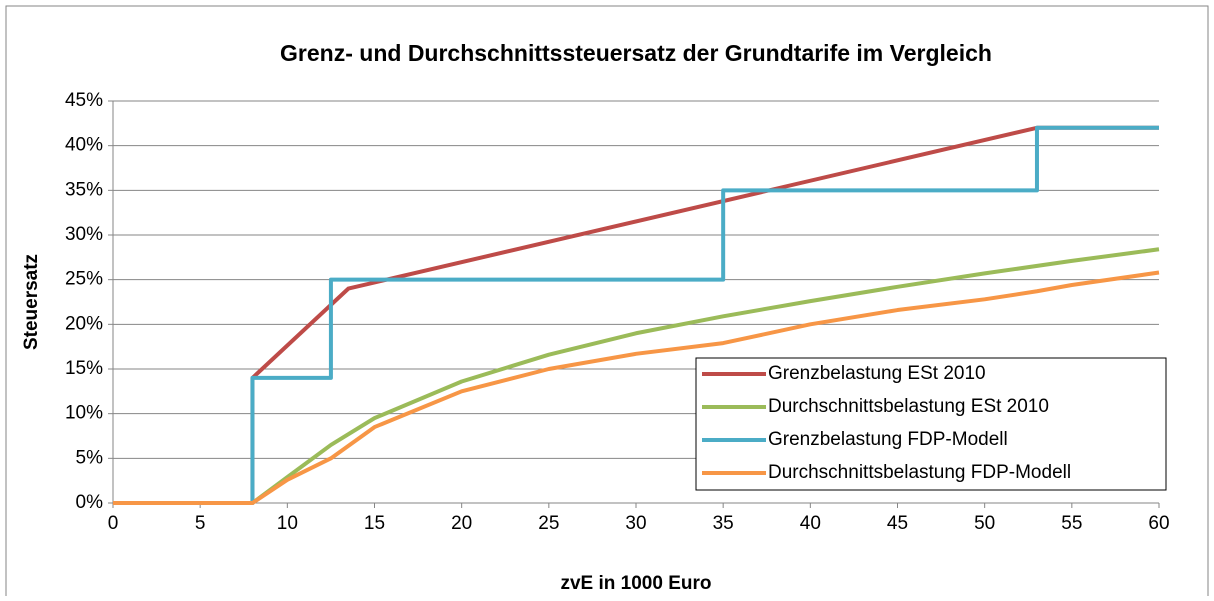  What do you see at coordinates (888, 439) in the screenshot?
I see `legend-label: Grenzbelastung FDP-Modell` at bounding box center [888, 439].